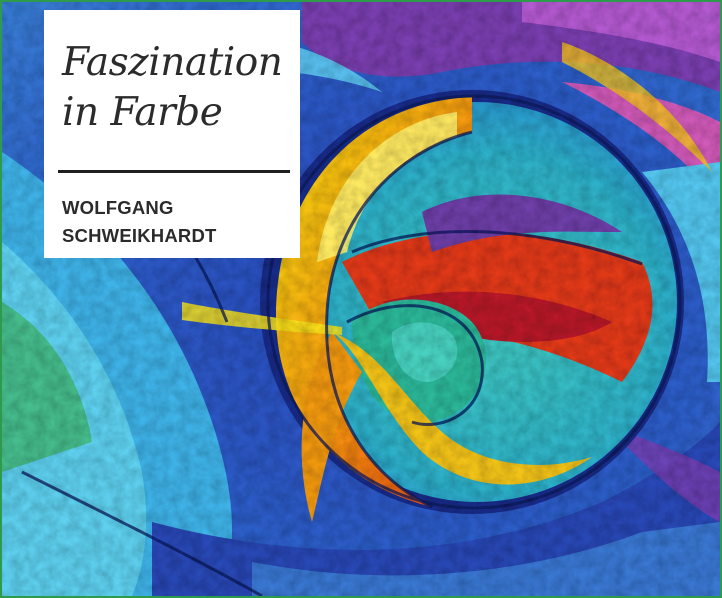  I want to click on book-title: Faszination in Farbe, so click(177, 88).